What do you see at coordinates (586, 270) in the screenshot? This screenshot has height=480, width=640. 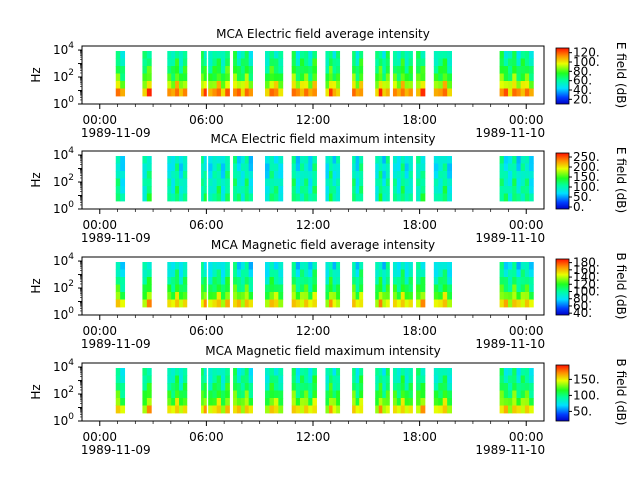 I see `colorbar-tick-label: 160.` at bounding box center [586, 270].